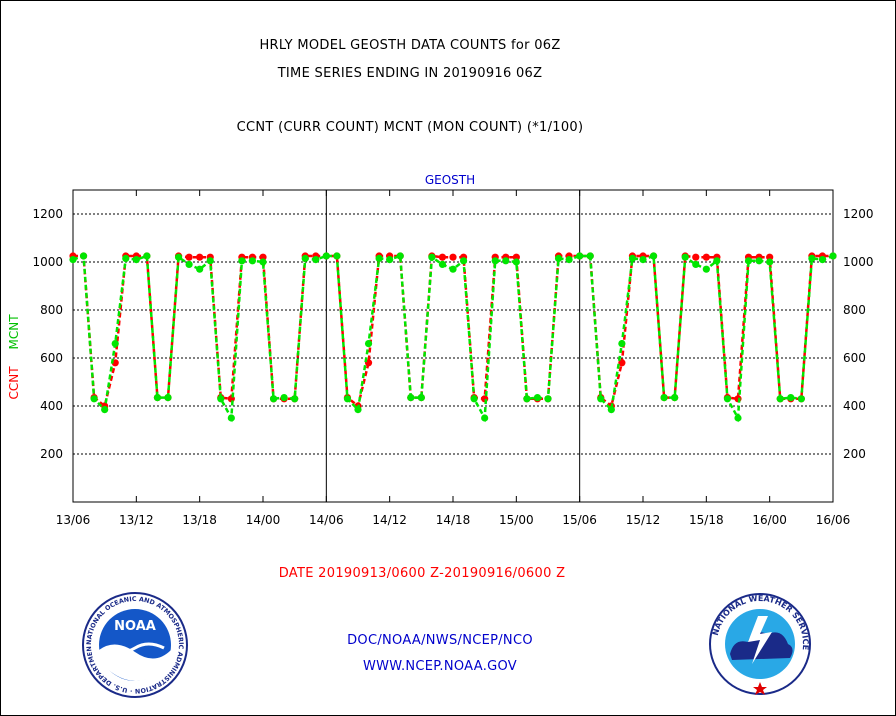 This screenshot has height=716, width=896. I want to click on website-link: WWW.NCEP.NOAA.GOV, so click(440, 666).